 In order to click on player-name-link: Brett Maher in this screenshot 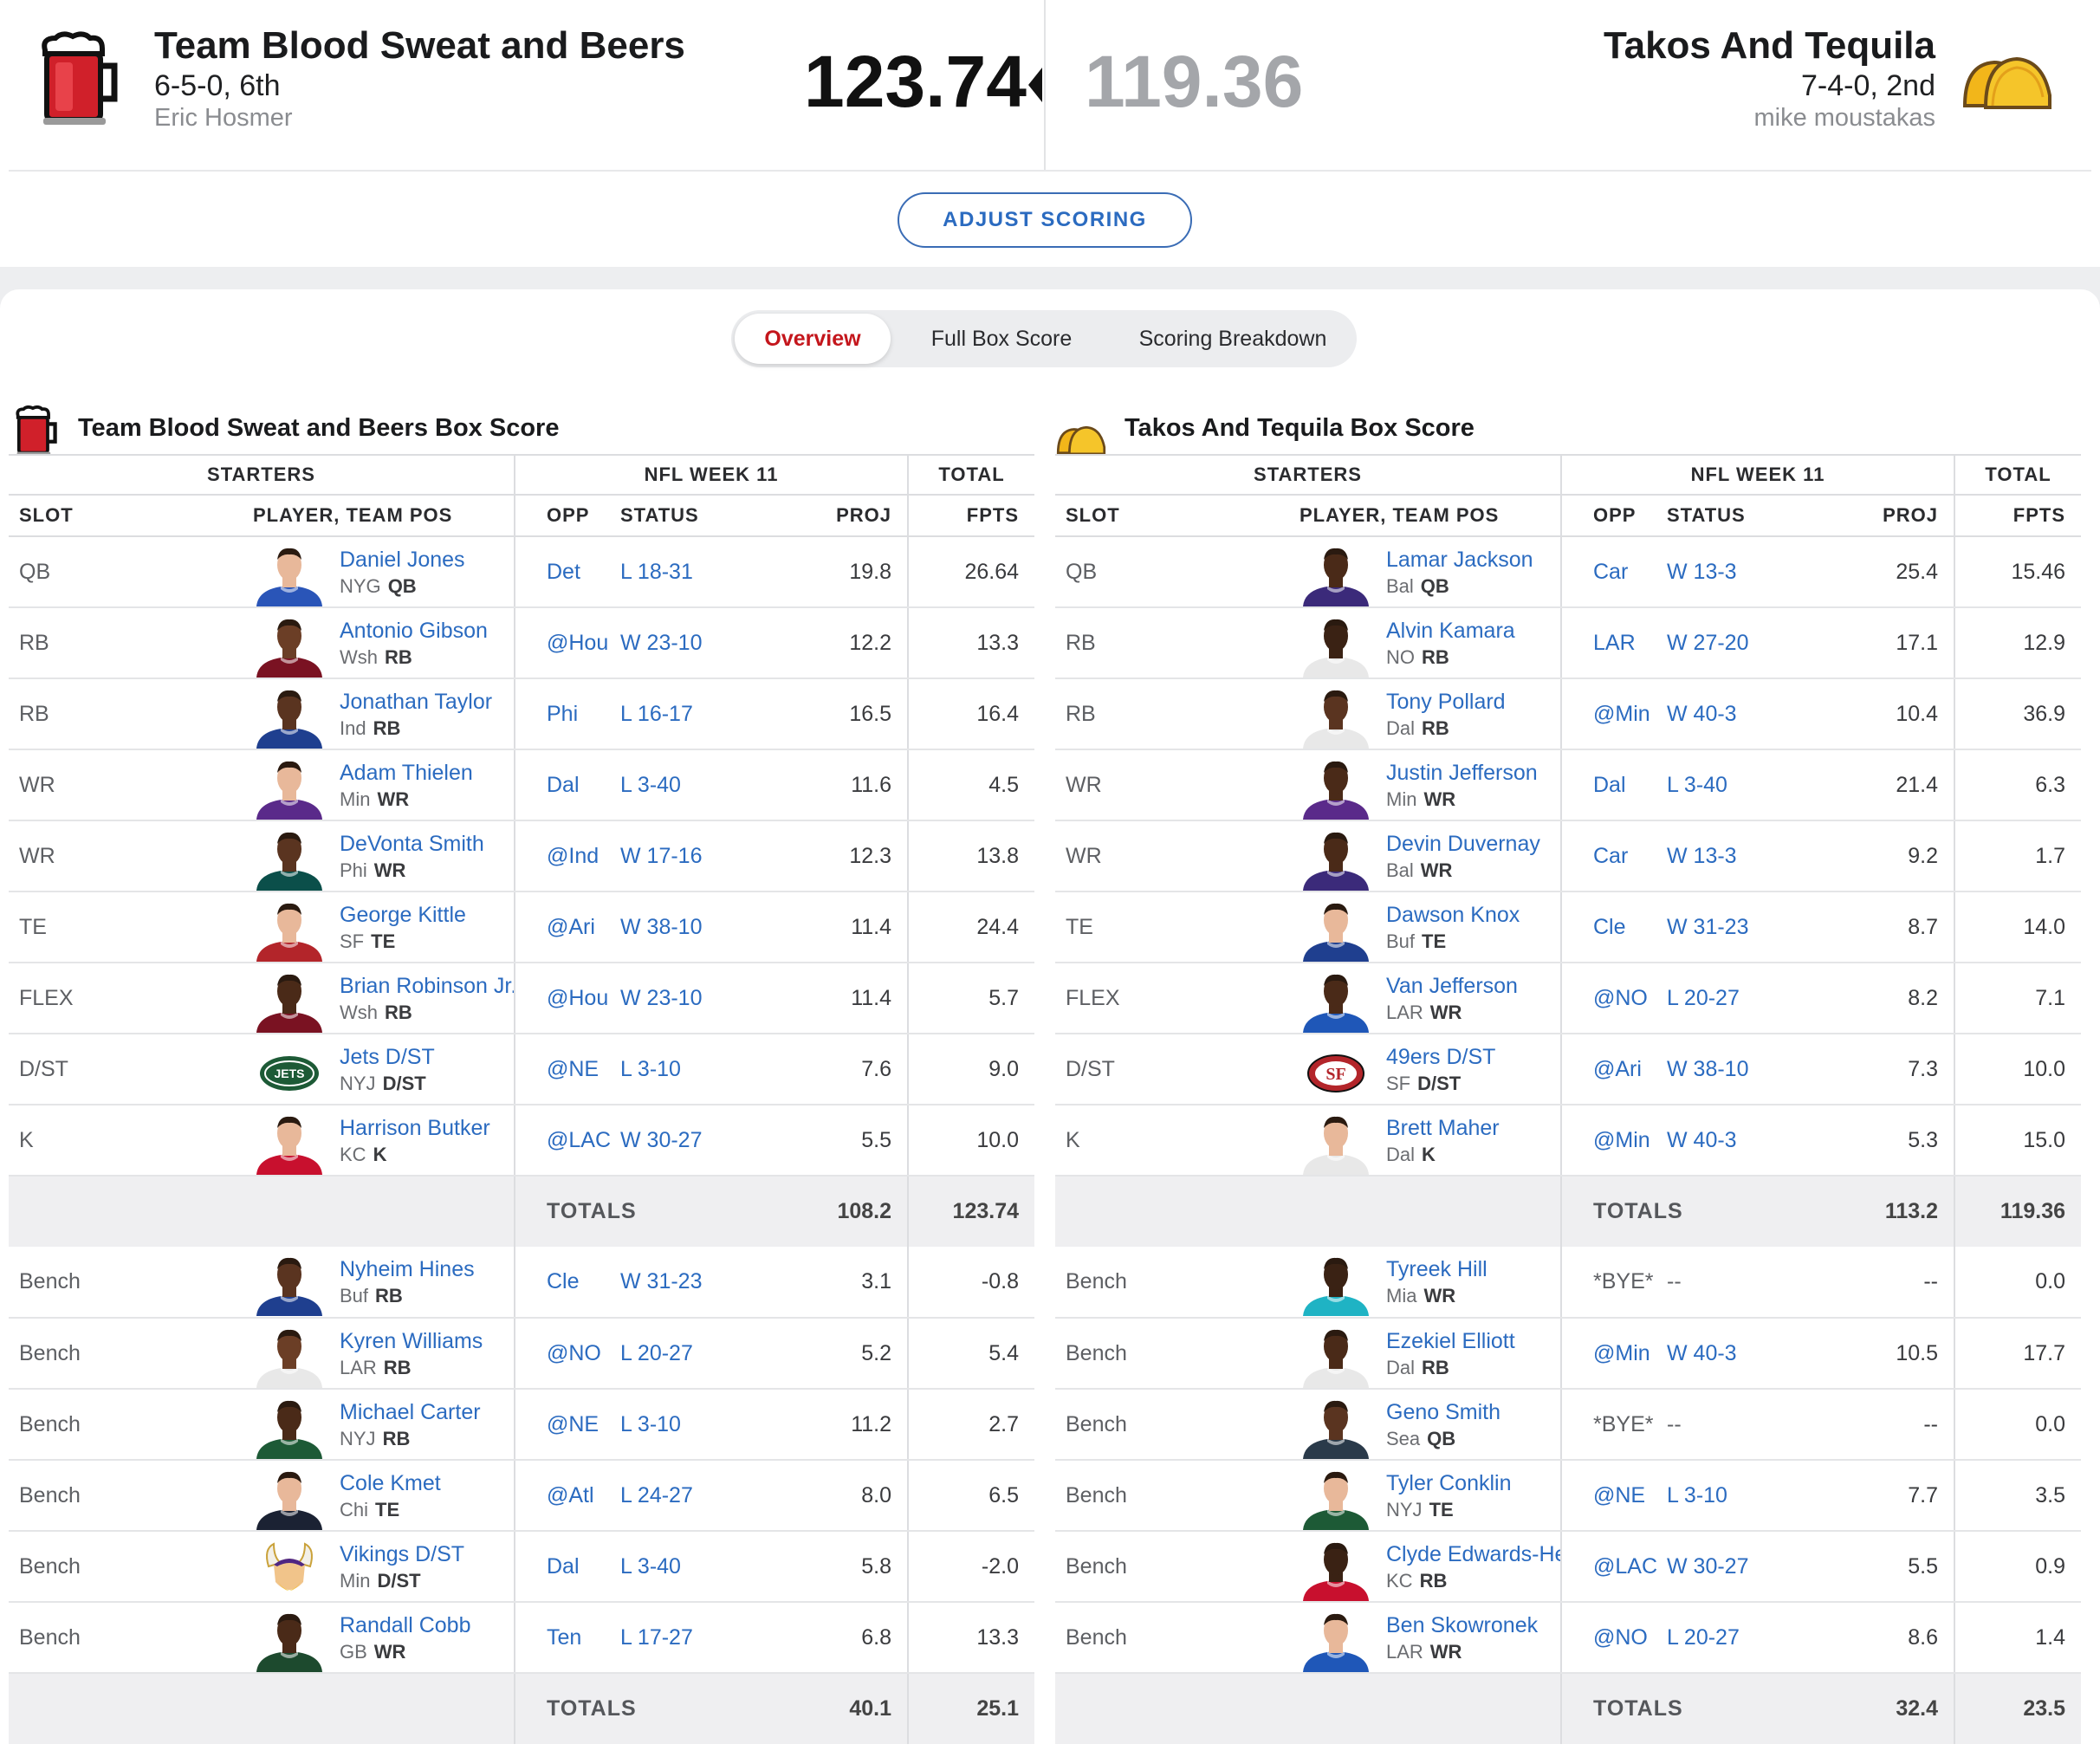, I will do `click(1443, 1128)`.